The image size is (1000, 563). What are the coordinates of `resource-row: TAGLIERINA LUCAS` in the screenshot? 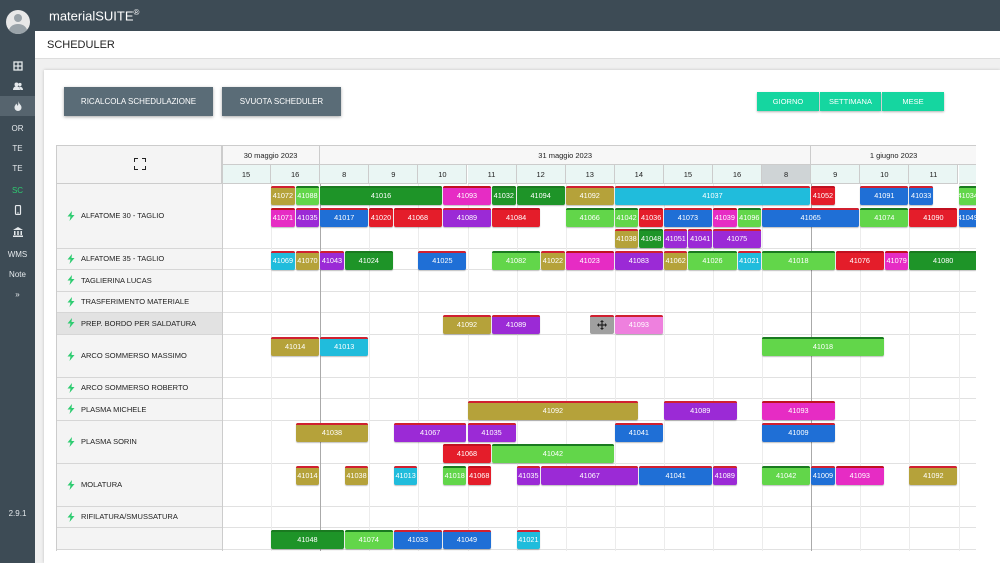 It's located at (139, 281).